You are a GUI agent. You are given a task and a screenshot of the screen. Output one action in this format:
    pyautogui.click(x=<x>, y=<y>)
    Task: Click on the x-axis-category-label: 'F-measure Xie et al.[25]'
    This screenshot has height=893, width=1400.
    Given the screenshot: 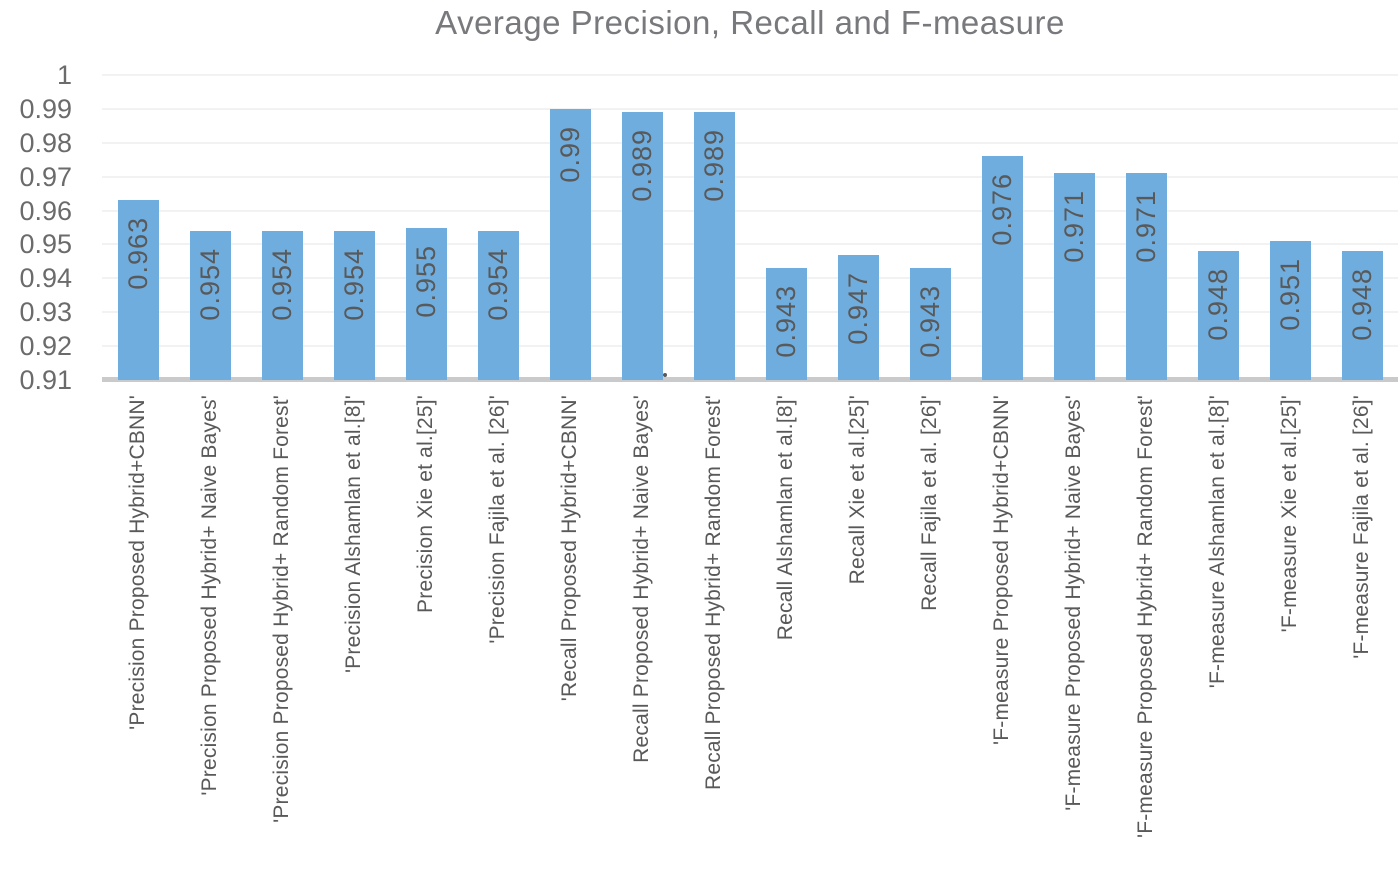 What is the action you would take?
    pyautogui.click(x=1290, y=513)
    